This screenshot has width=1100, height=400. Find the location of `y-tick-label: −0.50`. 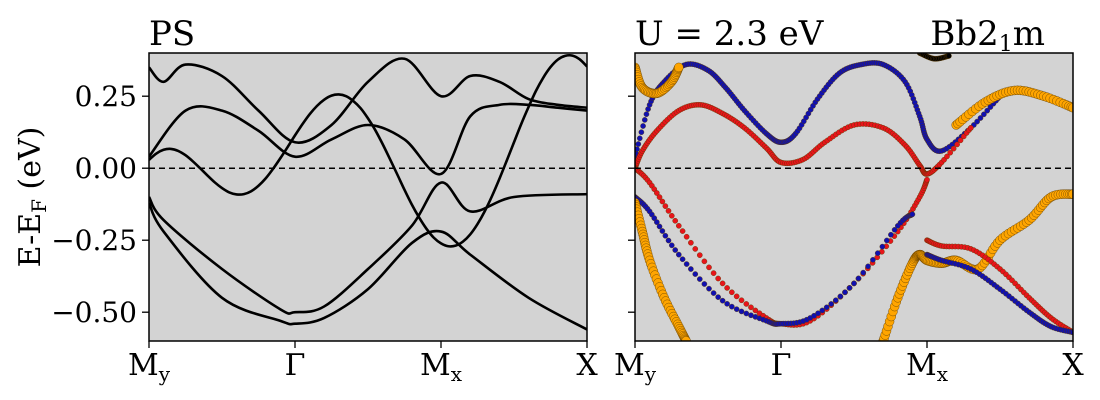

y-tick-label: −0.50 is located at coordinates (94, 312).